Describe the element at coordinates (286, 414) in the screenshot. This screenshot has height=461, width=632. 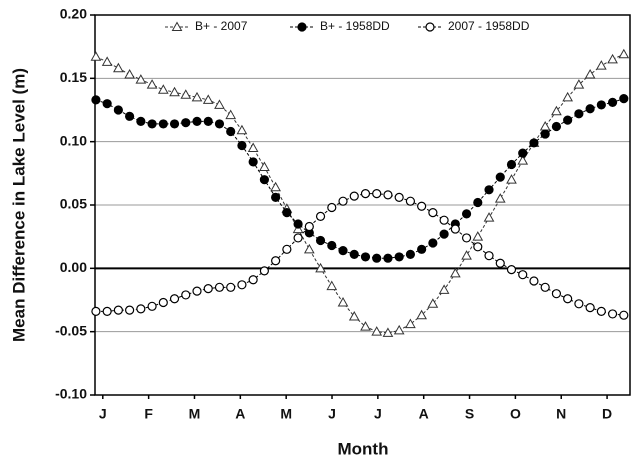
I see `x-tick-label: M` at that location.